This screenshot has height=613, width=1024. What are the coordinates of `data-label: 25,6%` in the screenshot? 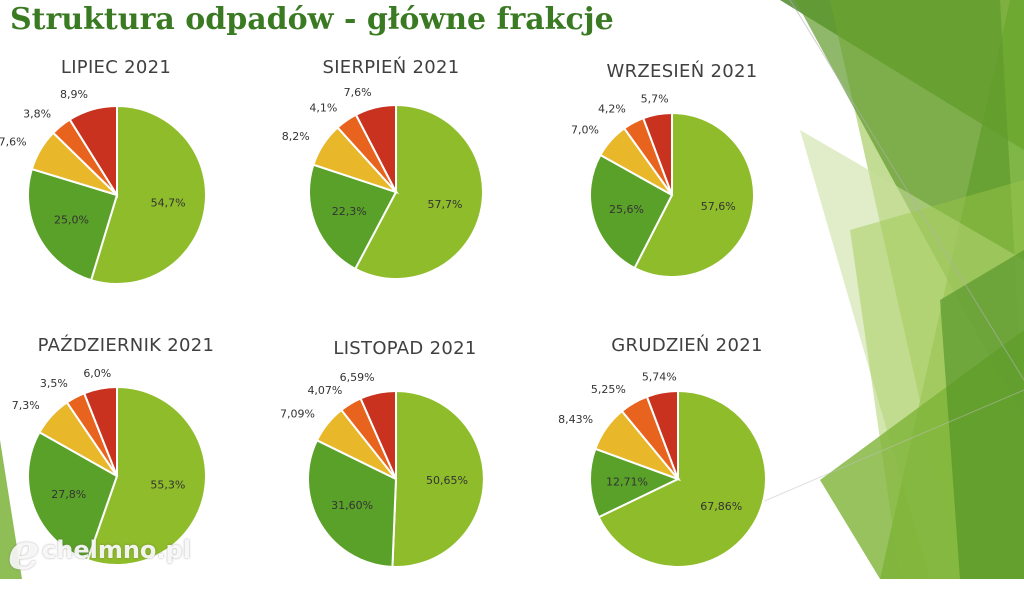 It's located at (626, 209).